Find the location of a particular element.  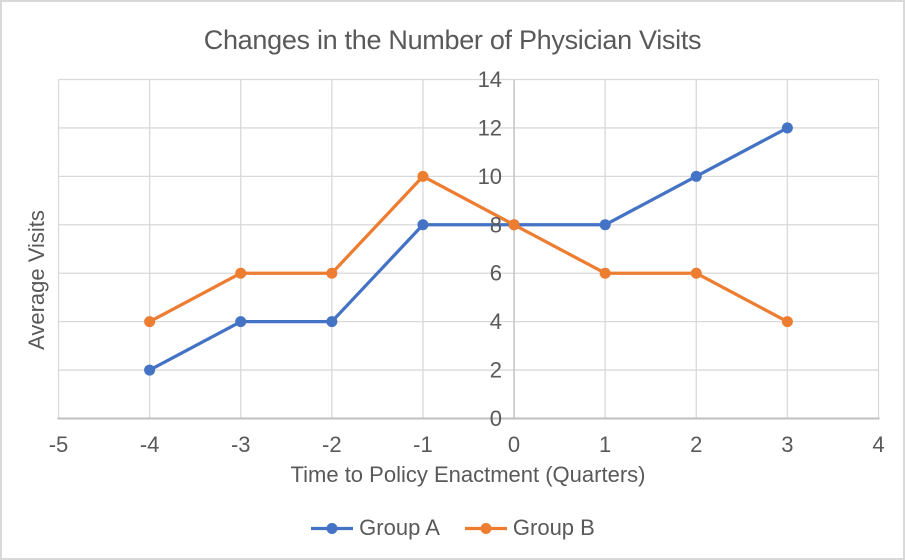

legend: Group A Group B is located at coordinates (452, 528).